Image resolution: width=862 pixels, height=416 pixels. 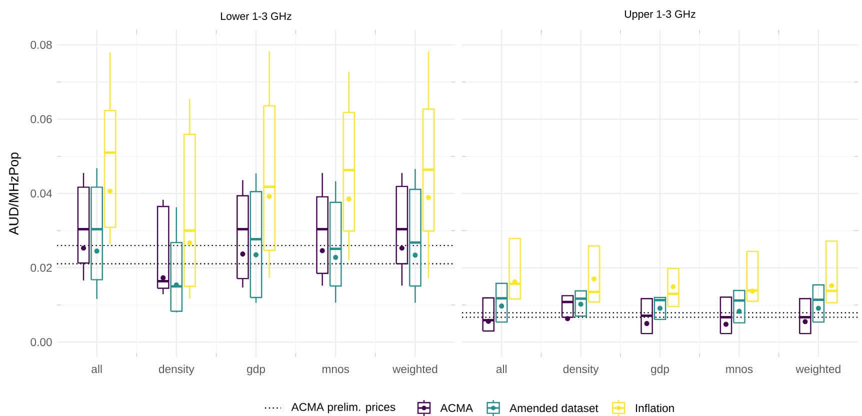 What do you see at coordinates (660, 15) in the screenshot?
I see `chart-title: Upper 1-3 GHz` at bounding box center [660, 15].